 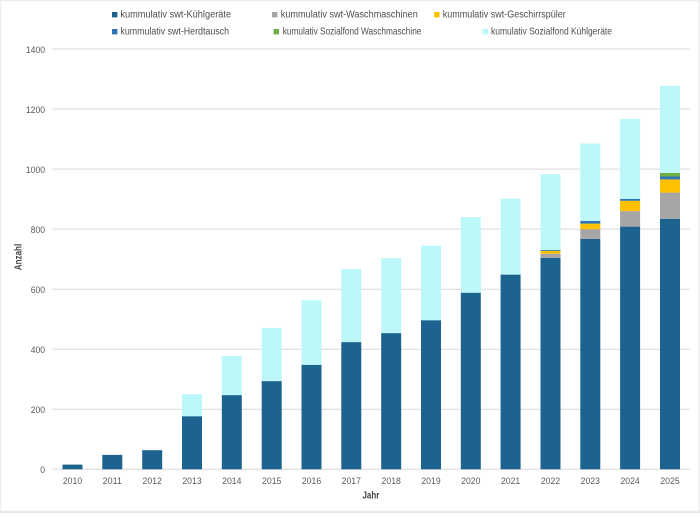 What do you see at coordinates (349, 15) in the screenshot?
I see `svg-text: kummulativ swt-Waschmaschinen` at bounding box center [349, 15].